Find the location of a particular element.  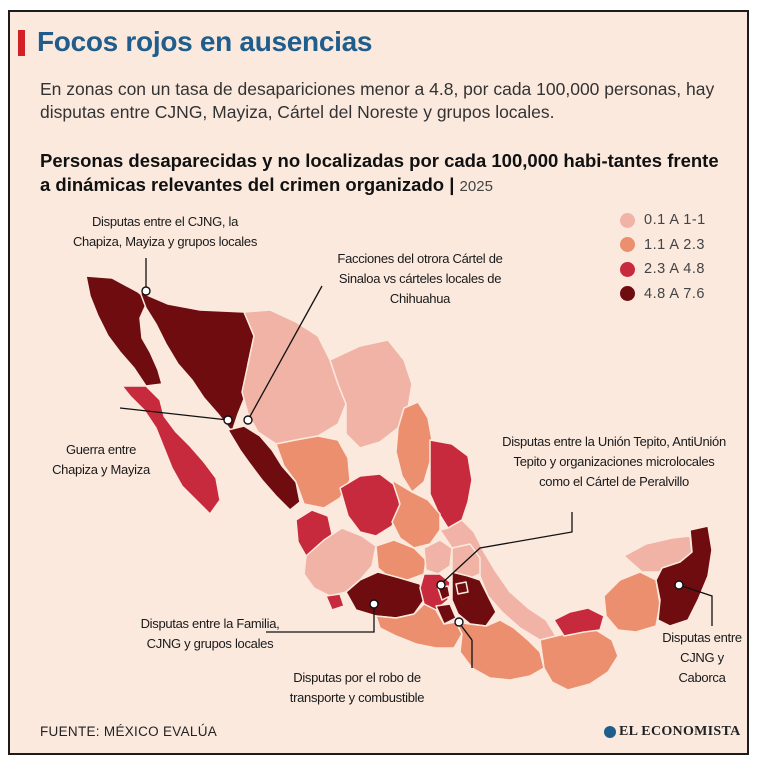

headline-accent-bar is located at coordinates (21, 43).